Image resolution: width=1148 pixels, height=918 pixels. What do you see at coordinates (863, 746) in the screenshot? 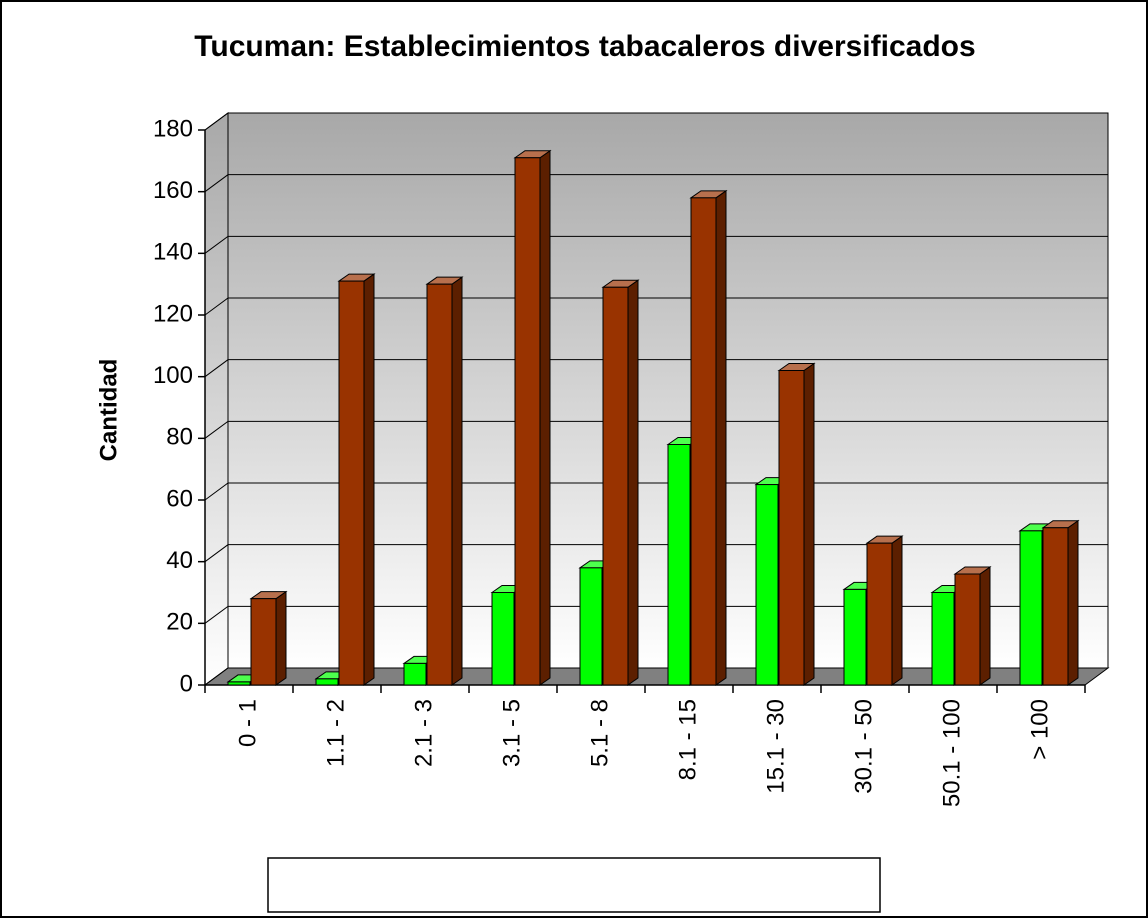
I see `x-tick-label: 30.1 - 50` at bounding box center [863, 746].